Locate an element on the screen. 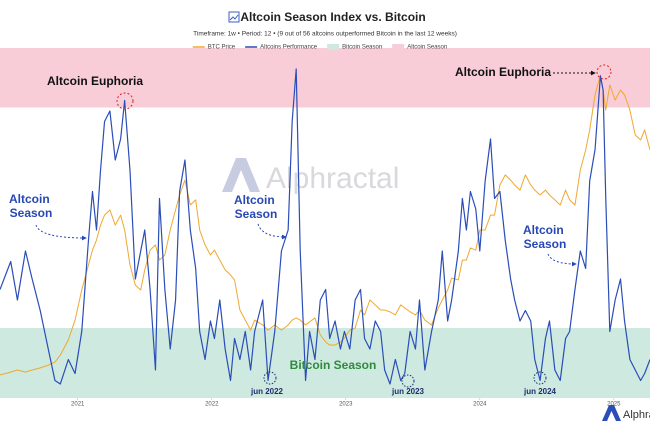 The width and height of the screenshot is (650, 433). x-tick-label: 2023 is located at coordinates (346, 405).